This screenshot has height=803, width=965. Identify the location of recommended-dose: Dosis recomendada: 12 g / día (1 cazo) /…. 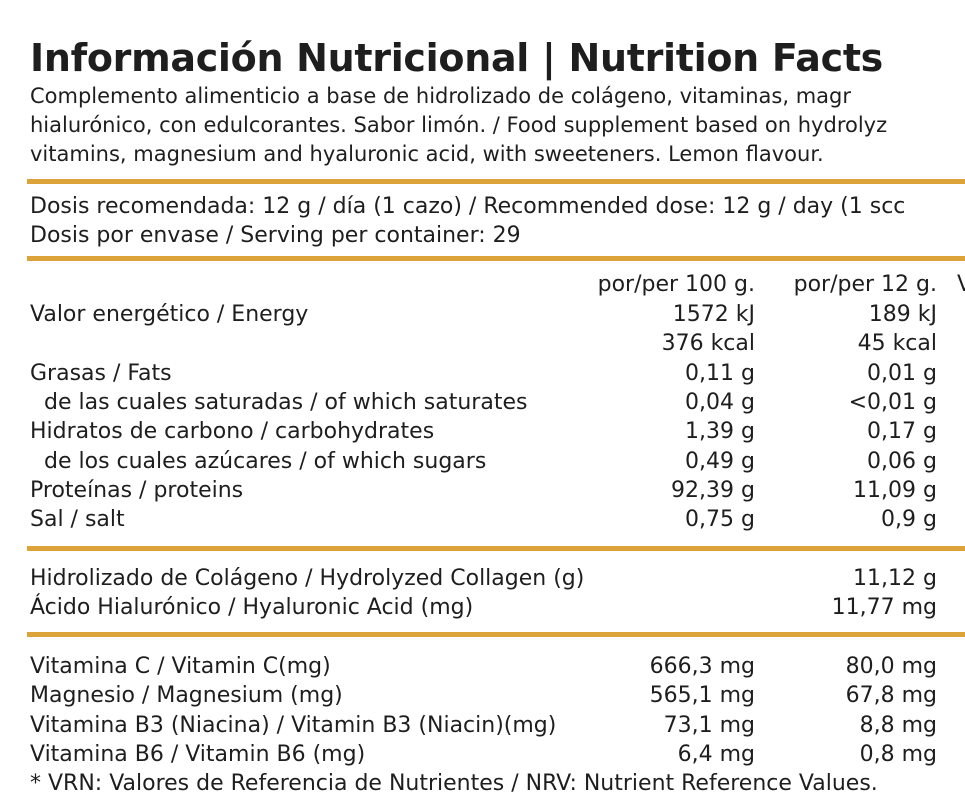
(468, 206).